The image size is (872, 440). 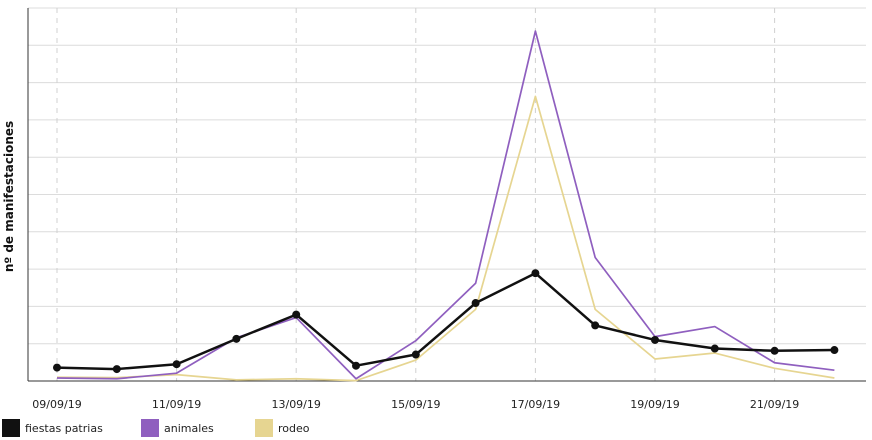 What do you see at coordinates (9, 196) in the screenshot?
I see `y-axis-label: nº de manifestaciones` at bounding box center [9, 196].